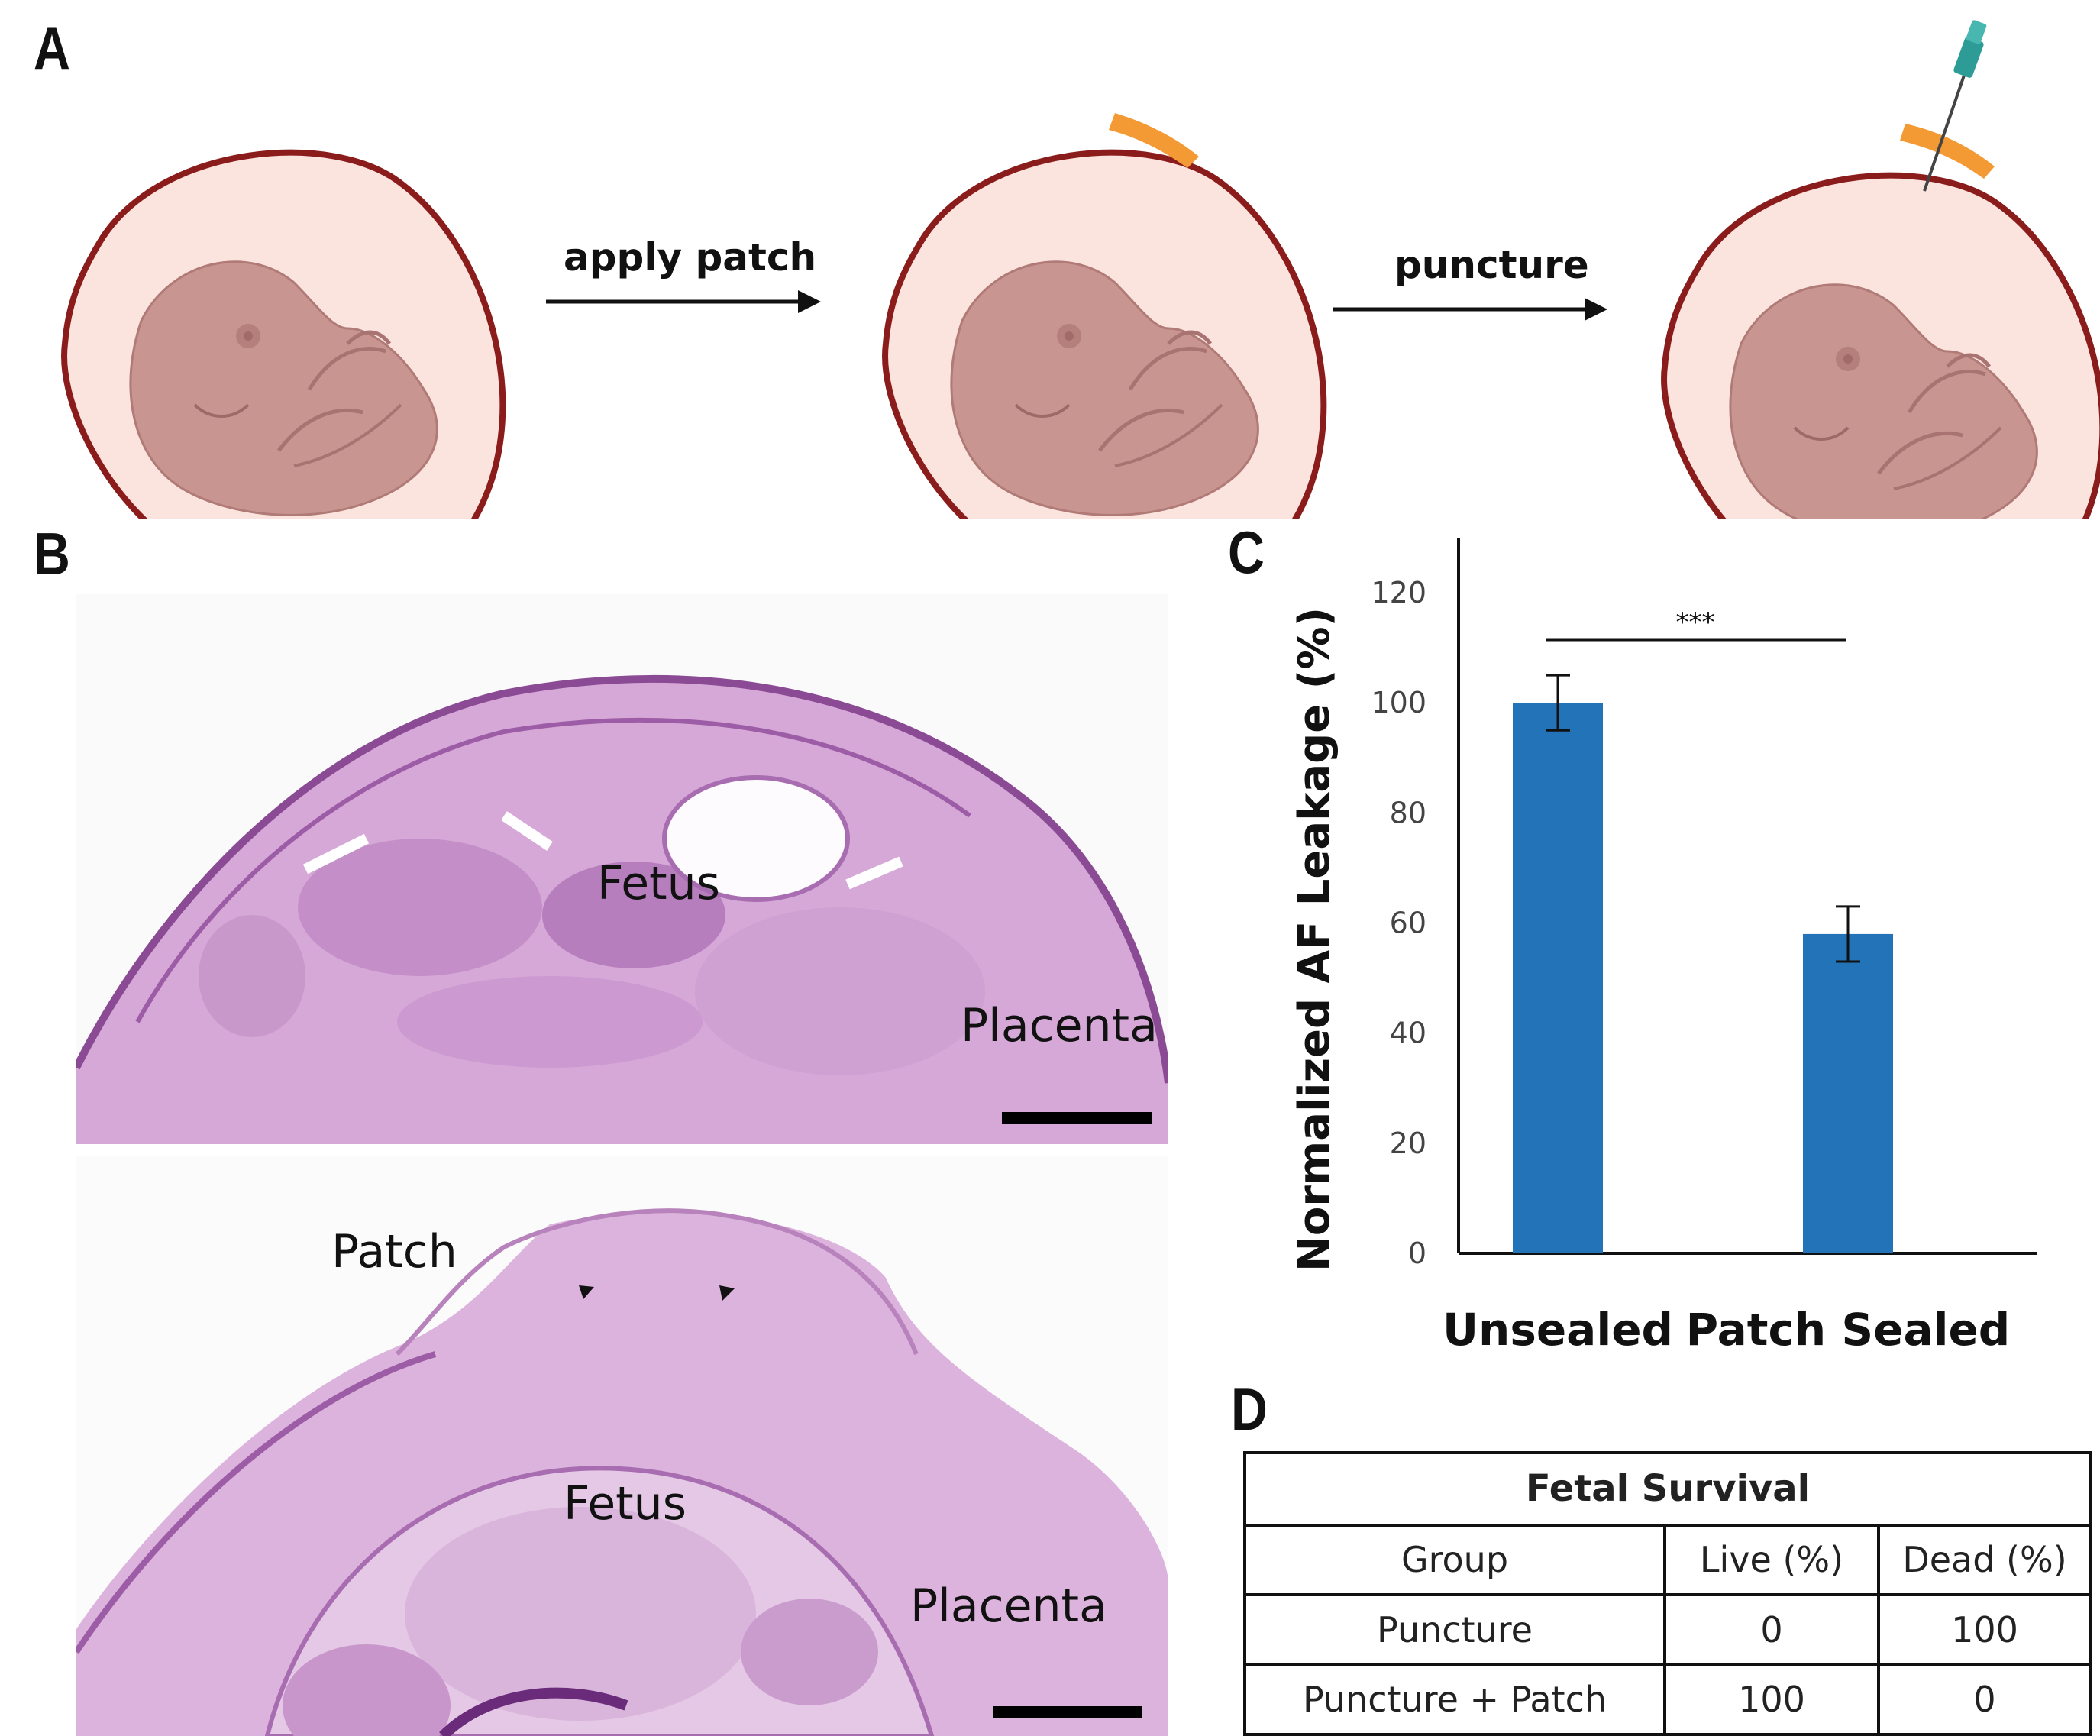 Image resolution: width=2100 pixels, height=1736 pixels. Describe the element at coordinates (1848, 1330) in the screenshot. I see `x-category-label: Patch Sealed` at that location.